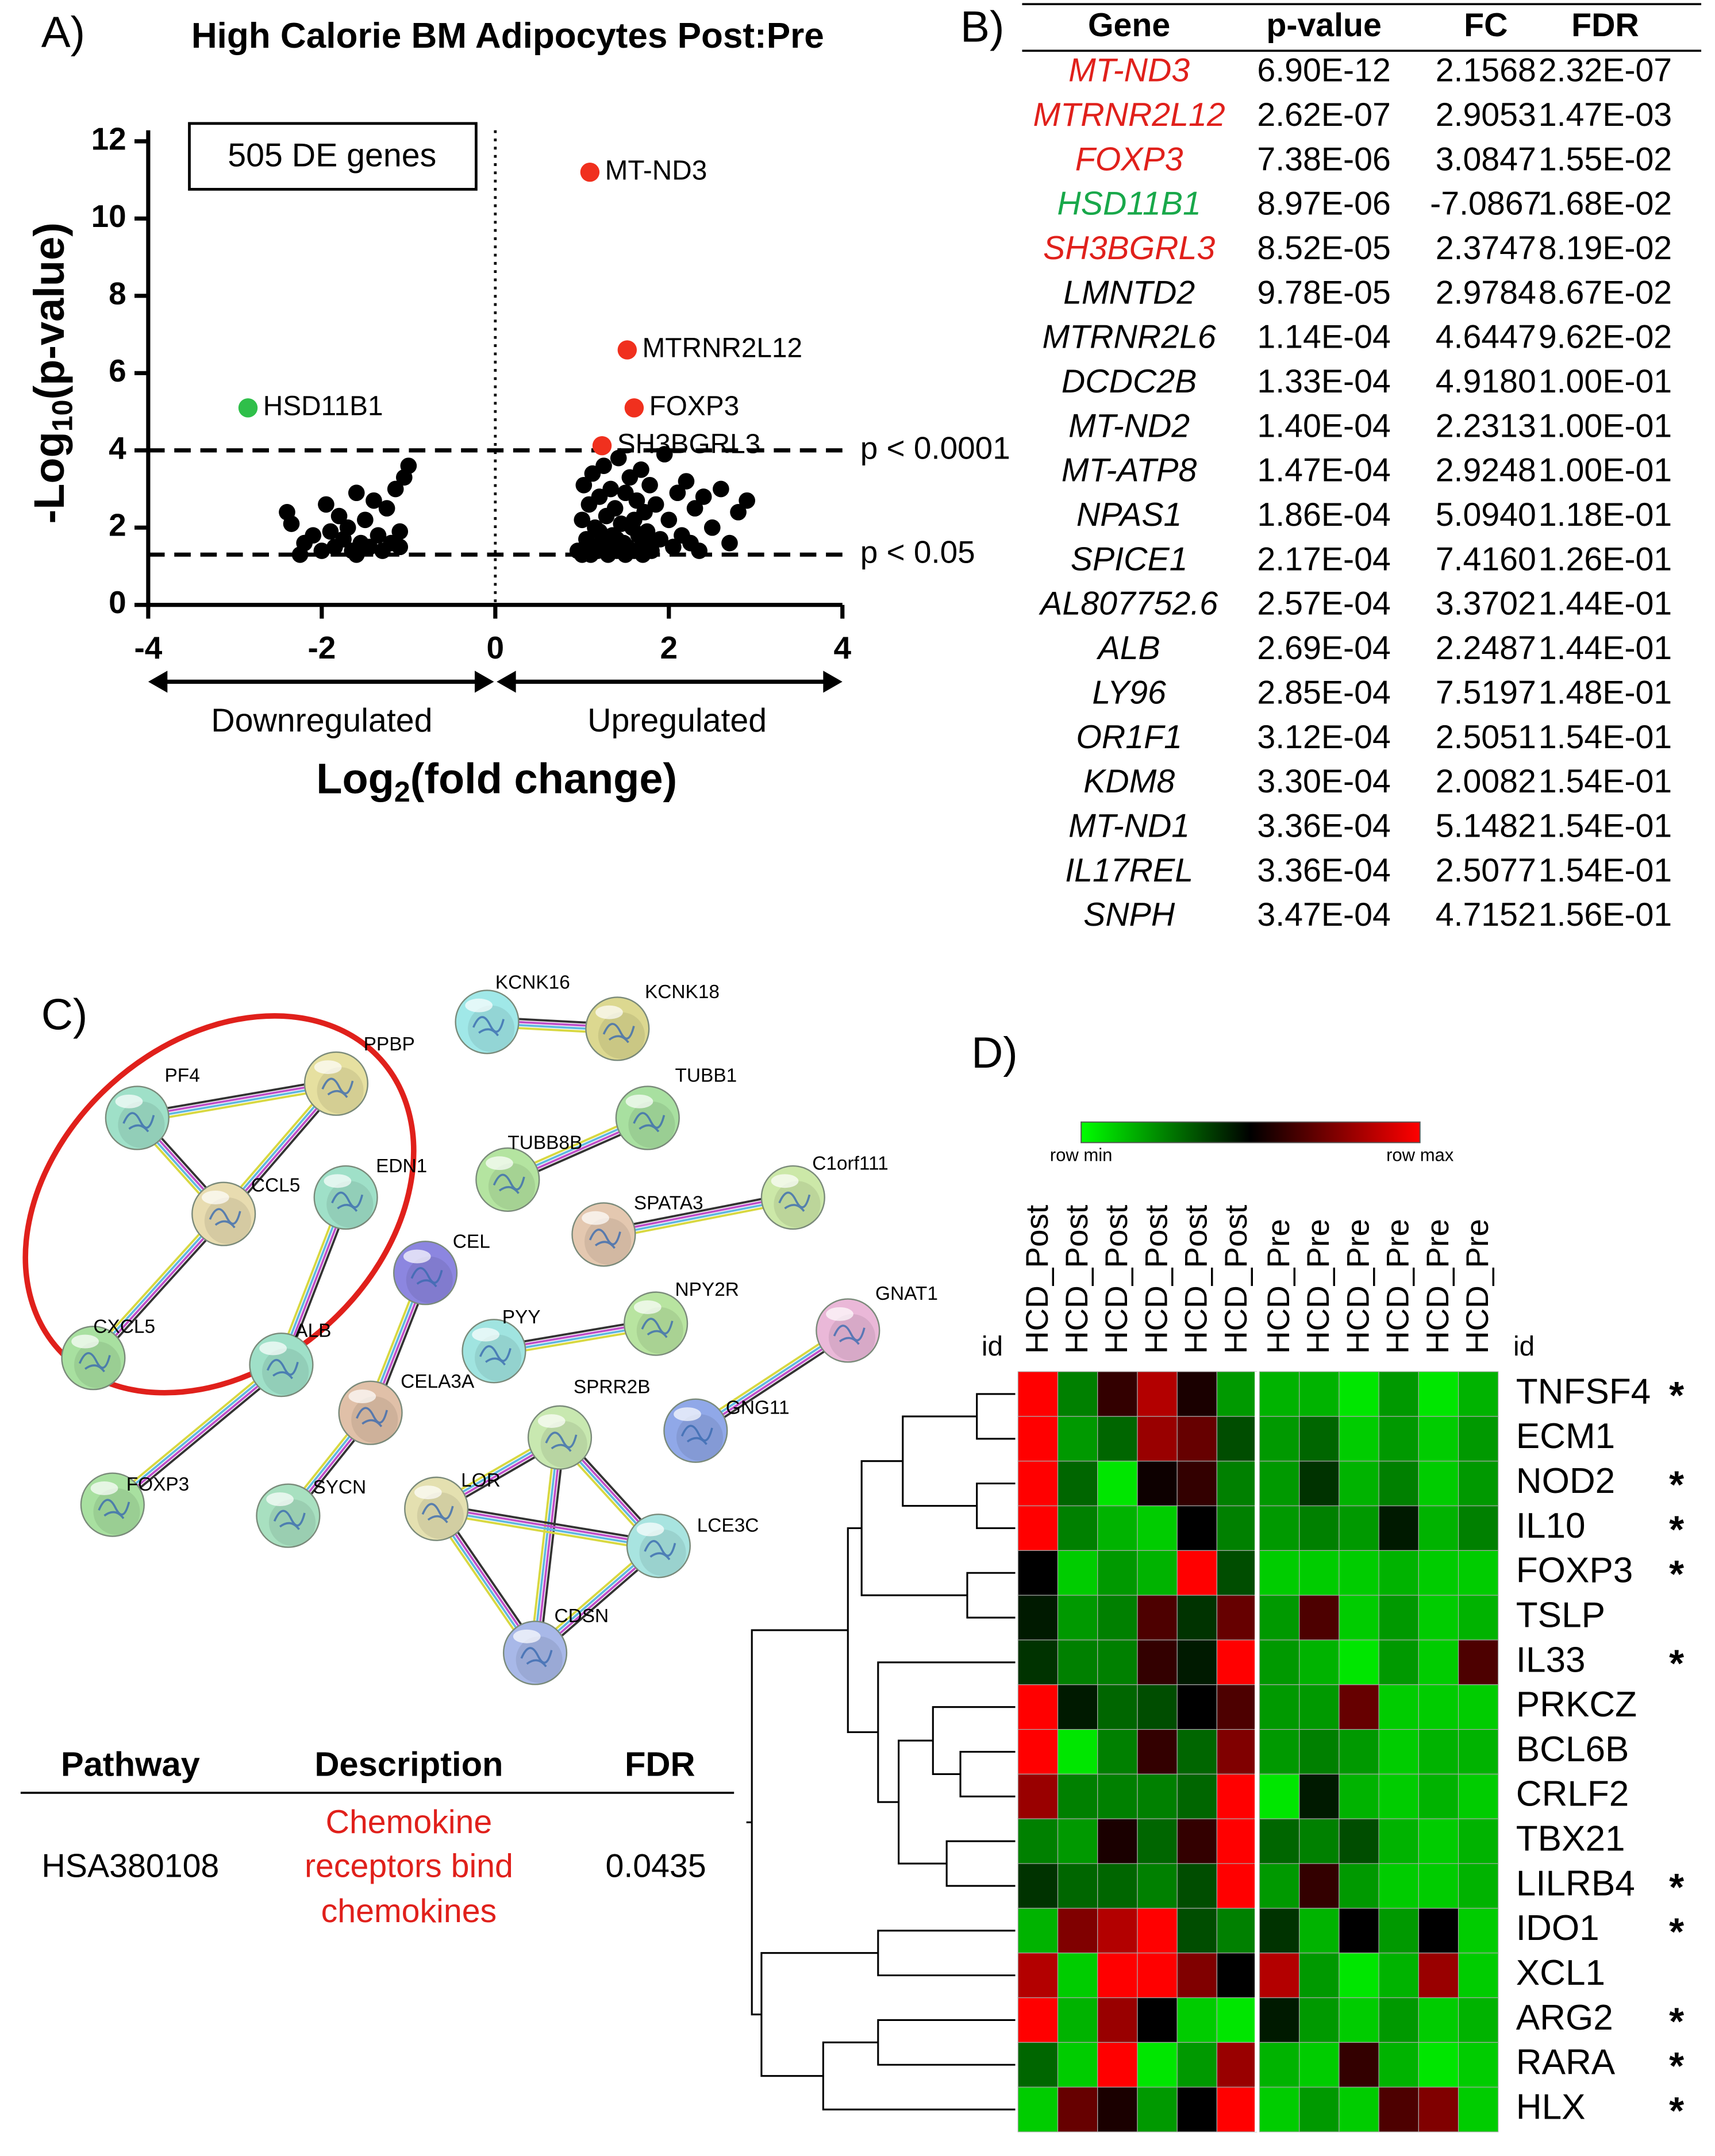  What do you see at coordinates (917, 552) in the screenshot?
I see `threshold-label: p < 0.05` at bounding box center [917, 552].